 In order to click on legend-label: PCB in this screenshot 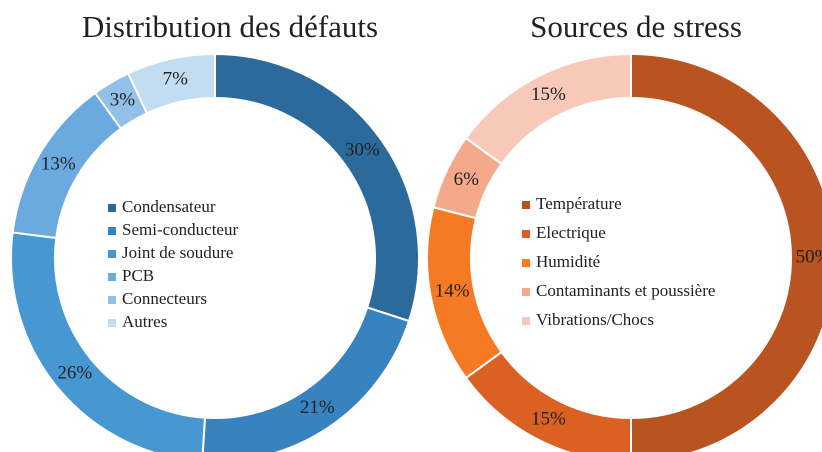, I will do `click(138, 275)`.